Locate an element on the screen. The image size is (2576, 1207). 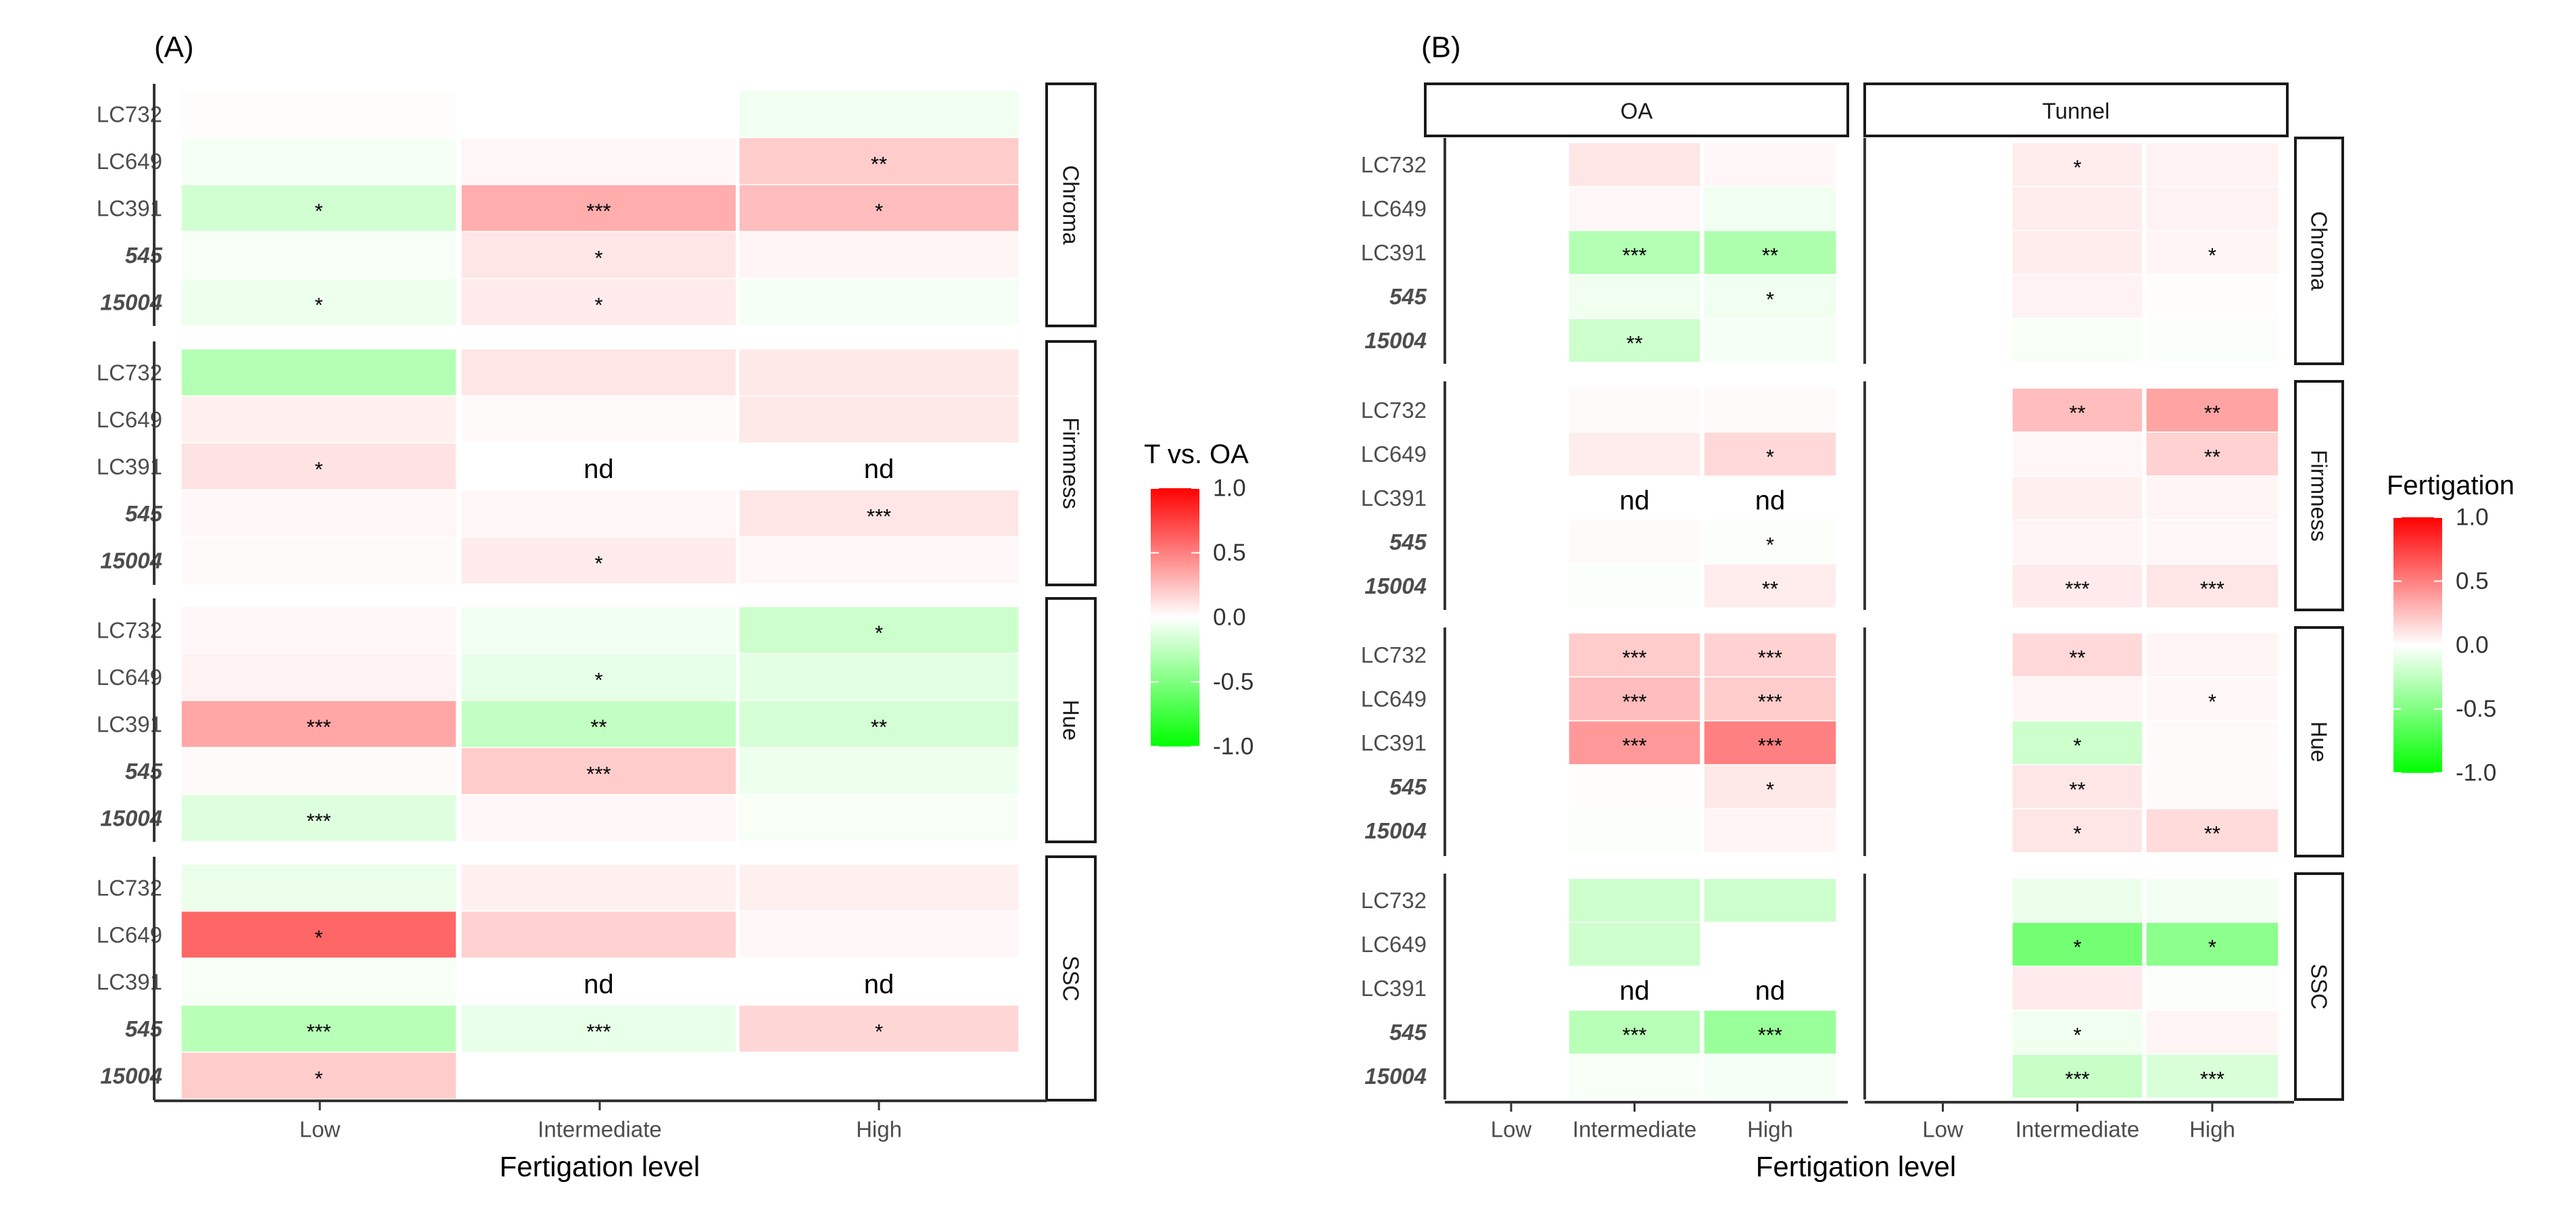
panel-label: (A) is located at coordinates (174, 48).